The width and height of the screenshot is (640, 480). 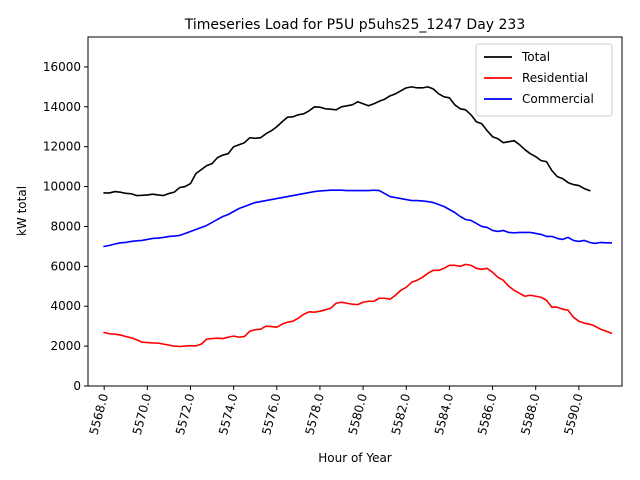 What do you see at coordinates (65, 306) in the screenshot?
I see `y-tick-label: 4000` at bounding box center [65, 306].